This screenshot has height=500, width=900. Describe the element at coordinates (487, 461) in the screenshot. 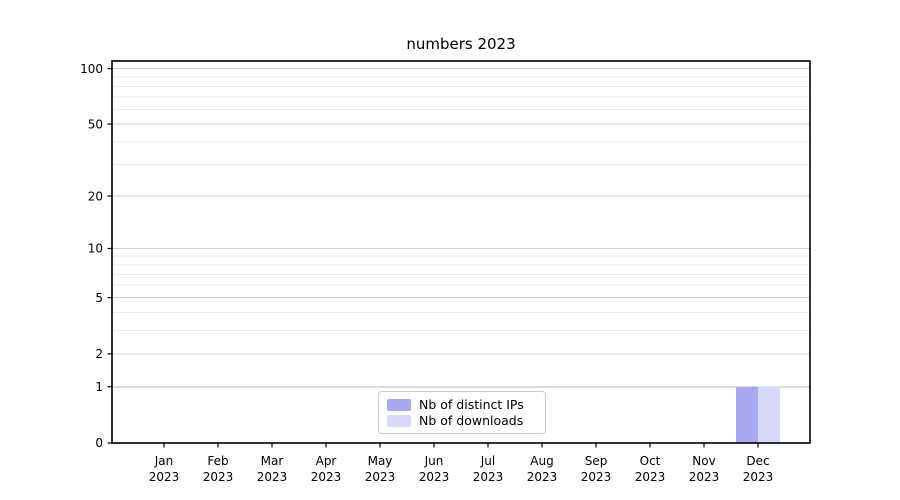

I see `x-tick-label-month: Jul` at that location.